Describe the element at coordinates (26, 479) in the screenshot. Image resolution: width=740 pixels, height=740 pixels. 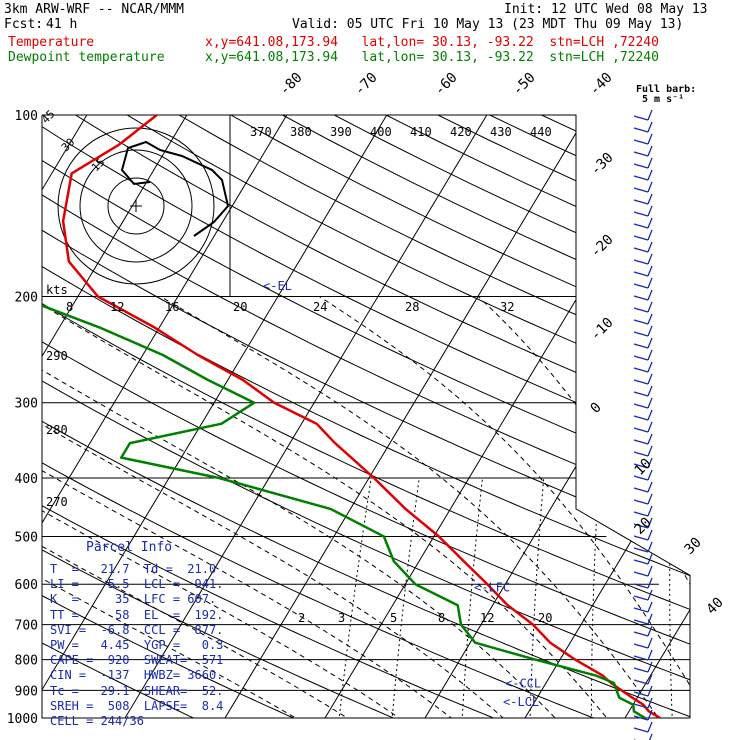
I see `pressure-tick-label: 400` at that location.